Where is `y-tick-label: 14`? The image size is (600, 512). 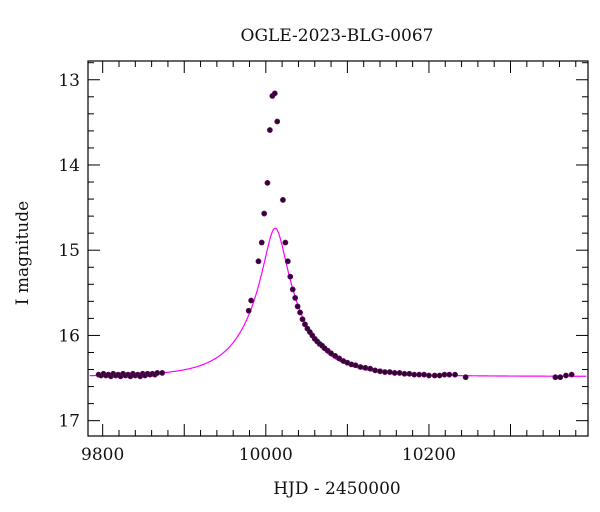
y-tick-label: 14 is located at coordinates (69, 166).